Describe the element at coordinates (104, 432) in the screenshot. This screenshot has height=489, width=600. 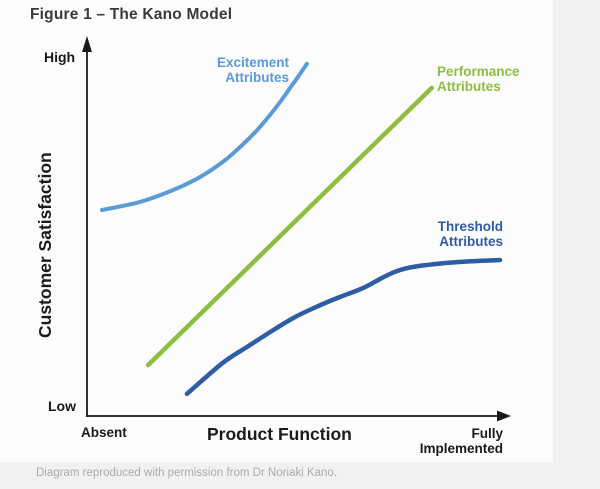
I see `x-axis-absent-label: Absent` at that location.